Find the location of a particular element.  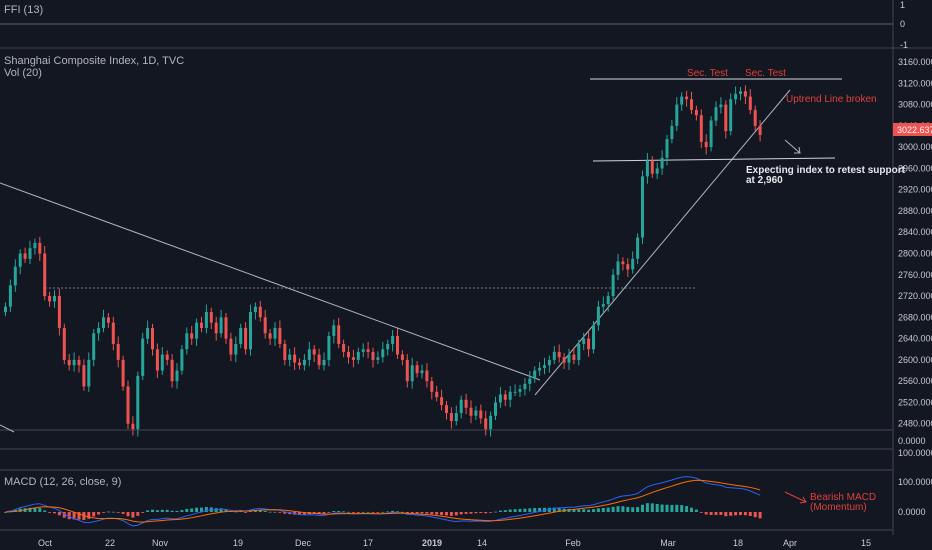

price-axis-tick-label: 2640.000 is located at coordinates (915, 339).